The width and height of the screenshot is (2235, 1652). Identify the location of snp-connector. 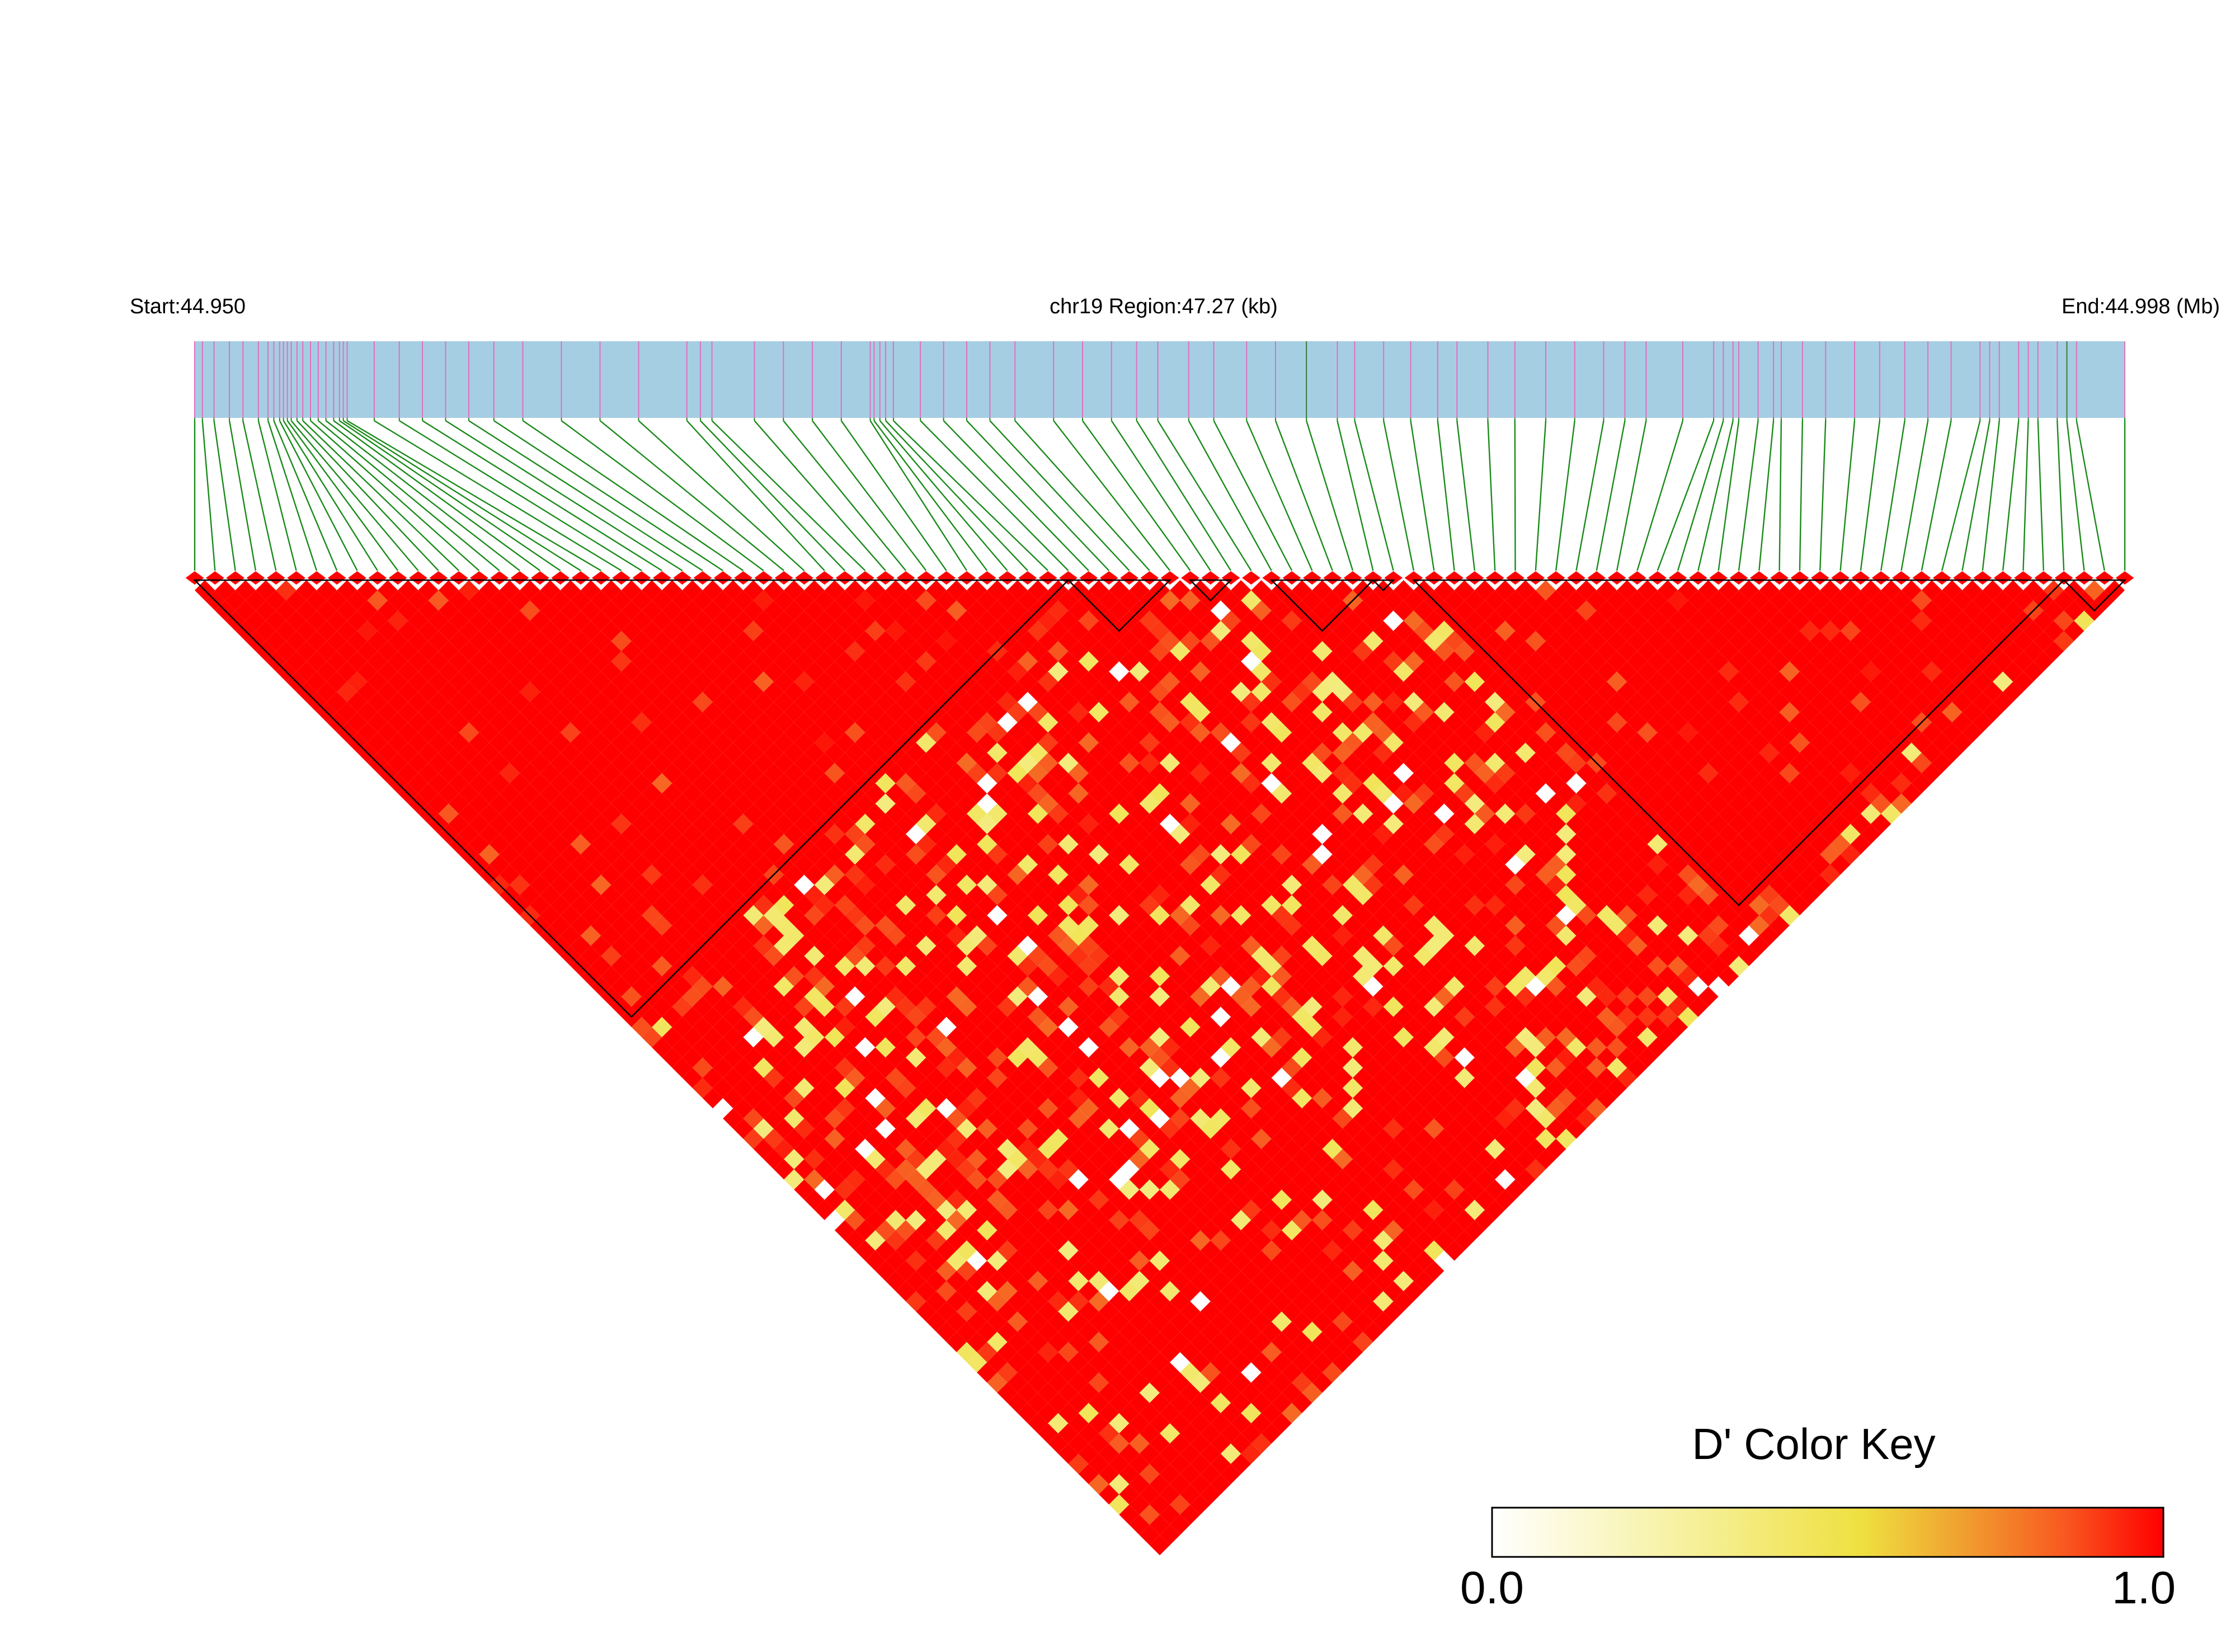
(2026, 496).